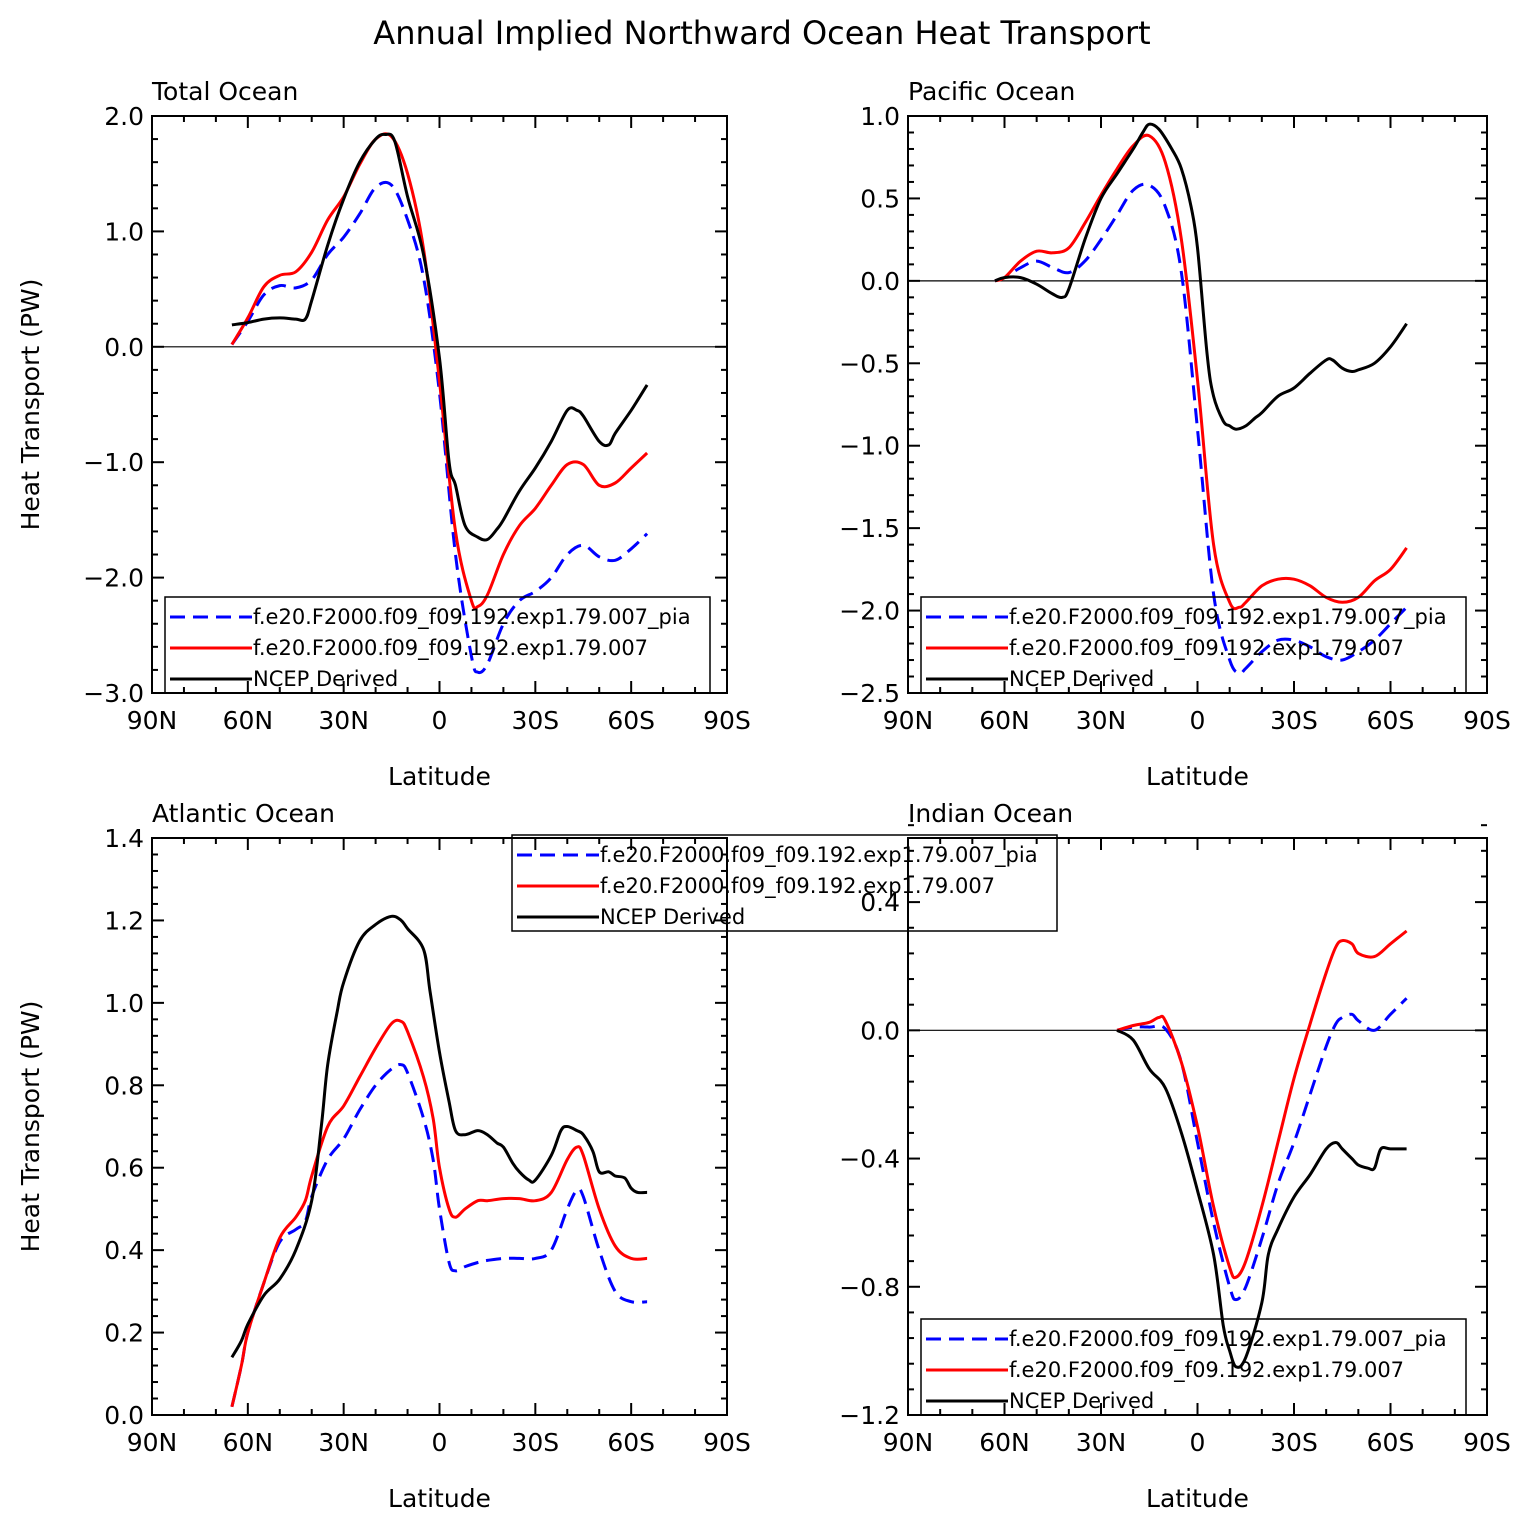 The width and height of the screenshot is (1524, 1514). Describe the element at coordinates (990, 813) in the screenshot. I see `panel-title: Indian Ocean` at that location.